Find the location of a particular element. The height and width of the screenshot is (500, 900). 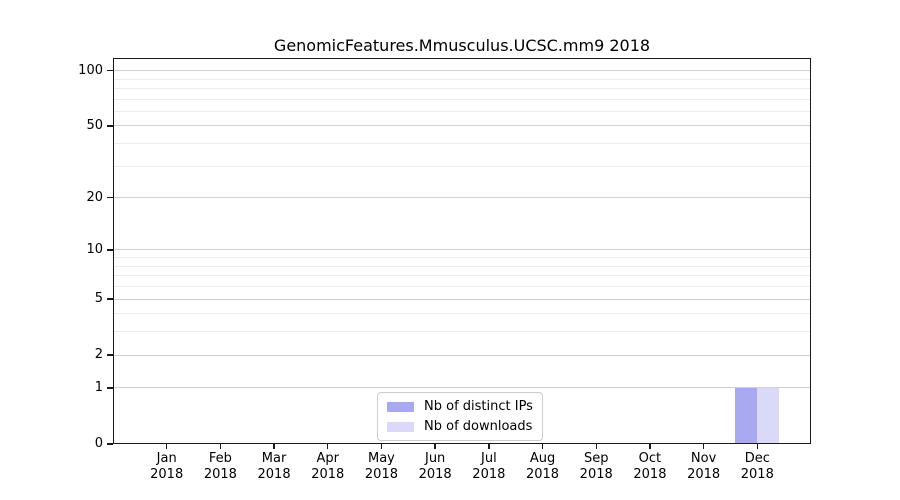

x-tick-label: Apr 2018 is located at coordinates (327, 467).